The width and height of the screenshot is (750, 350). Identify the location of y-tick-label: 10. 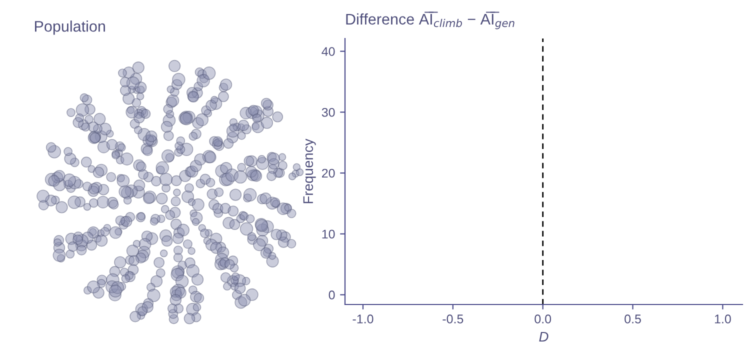
(328, 234).